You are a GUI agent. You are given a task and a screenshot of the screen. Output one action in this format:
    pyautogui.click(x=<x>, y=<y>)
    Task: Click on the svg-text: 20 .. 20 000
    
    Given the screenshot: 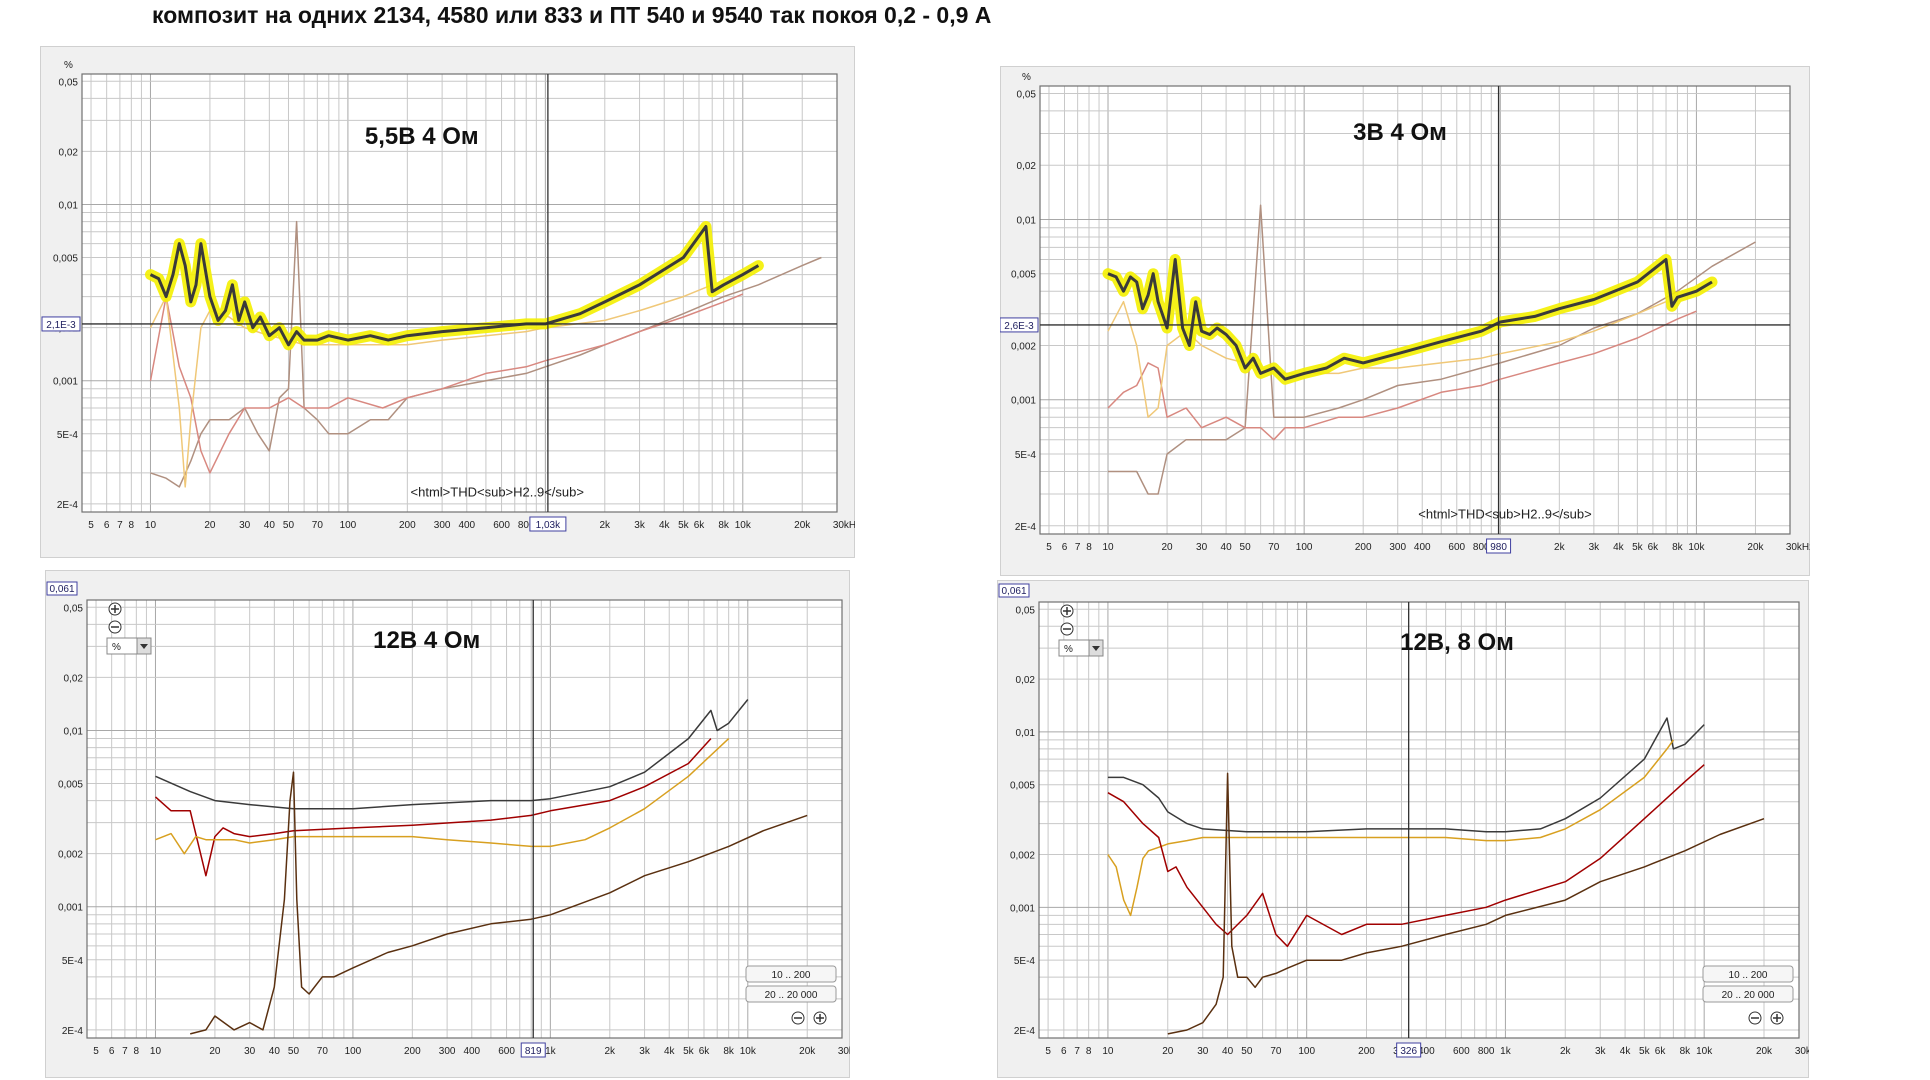 What is the action you would take?
    pyautogui.click(x=791, y=995)
    